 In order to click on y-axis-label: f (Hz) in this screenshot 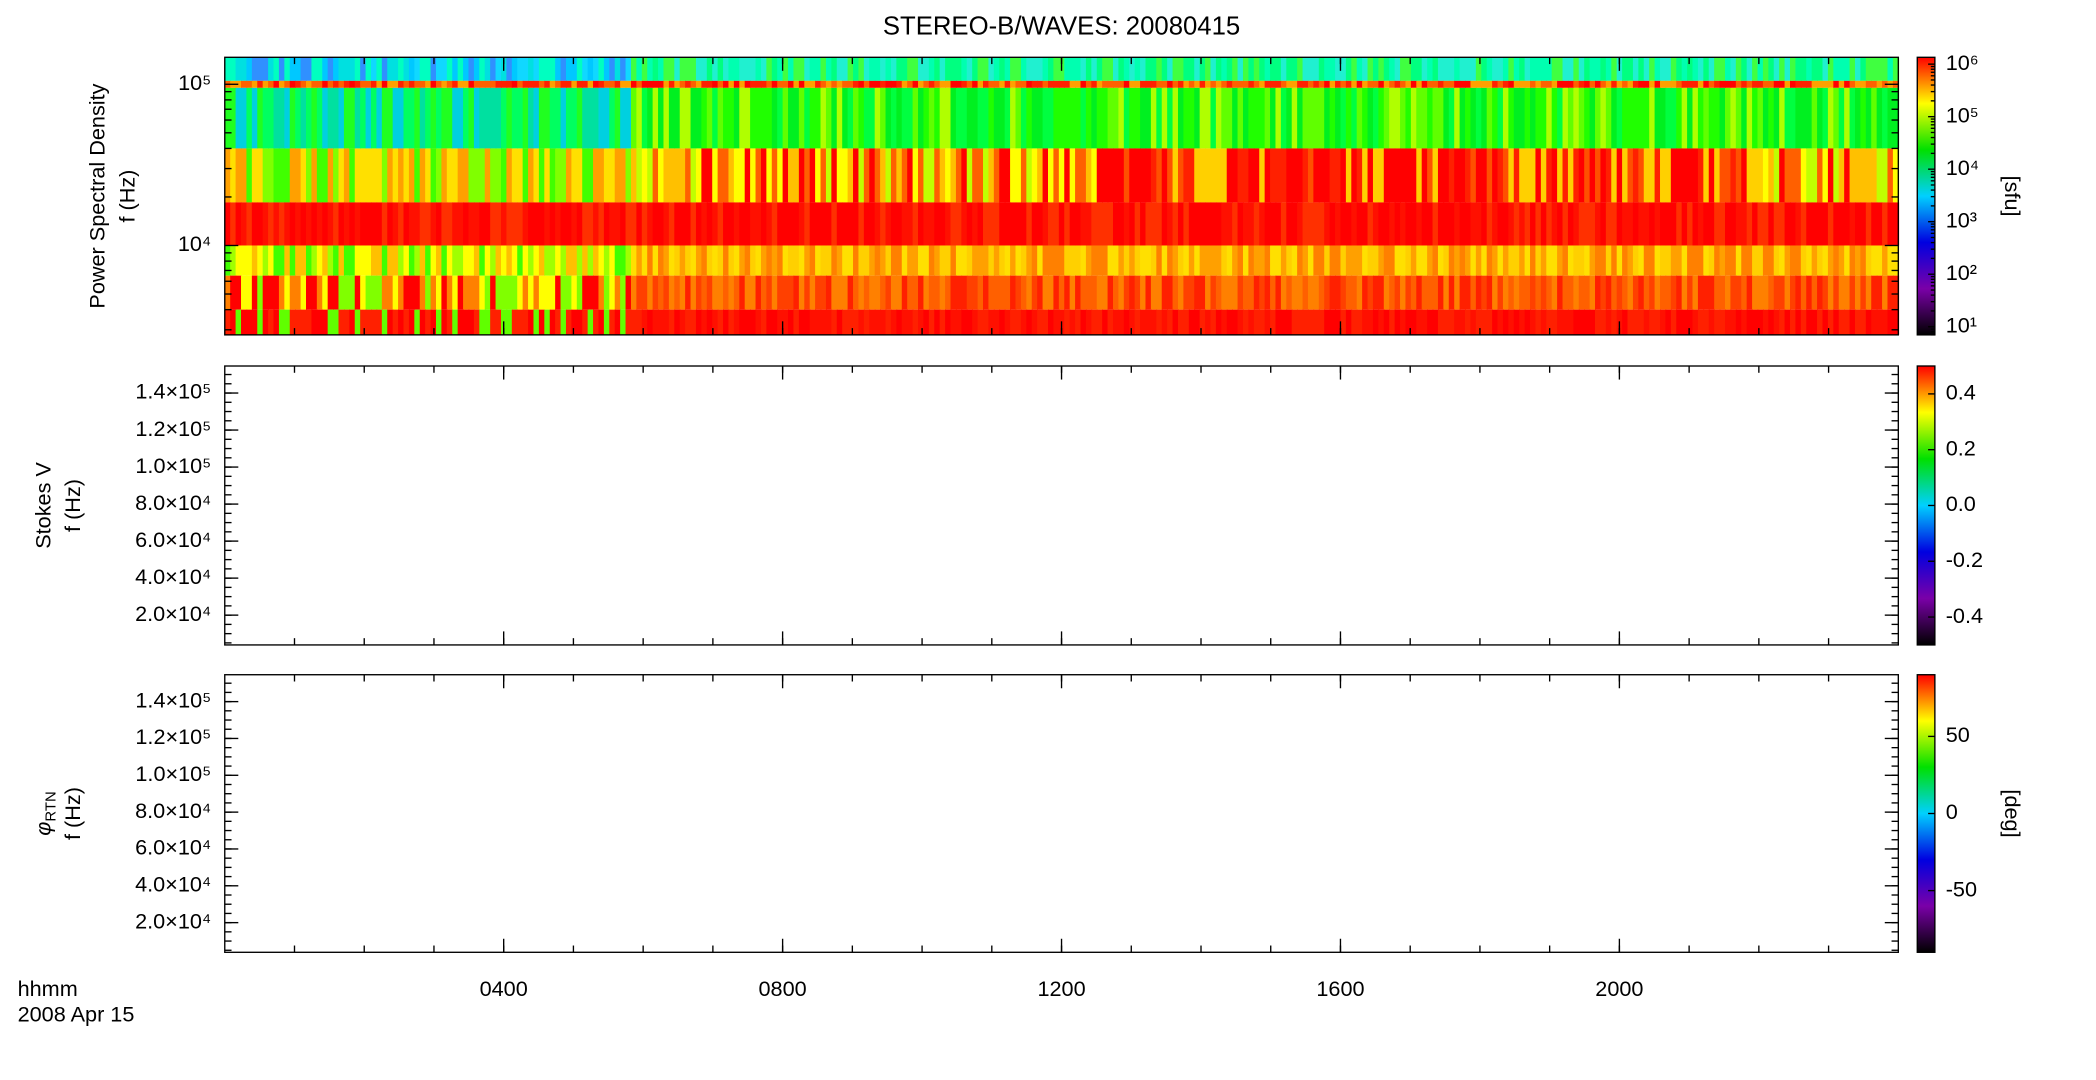, I will do `click(126, 196)`.